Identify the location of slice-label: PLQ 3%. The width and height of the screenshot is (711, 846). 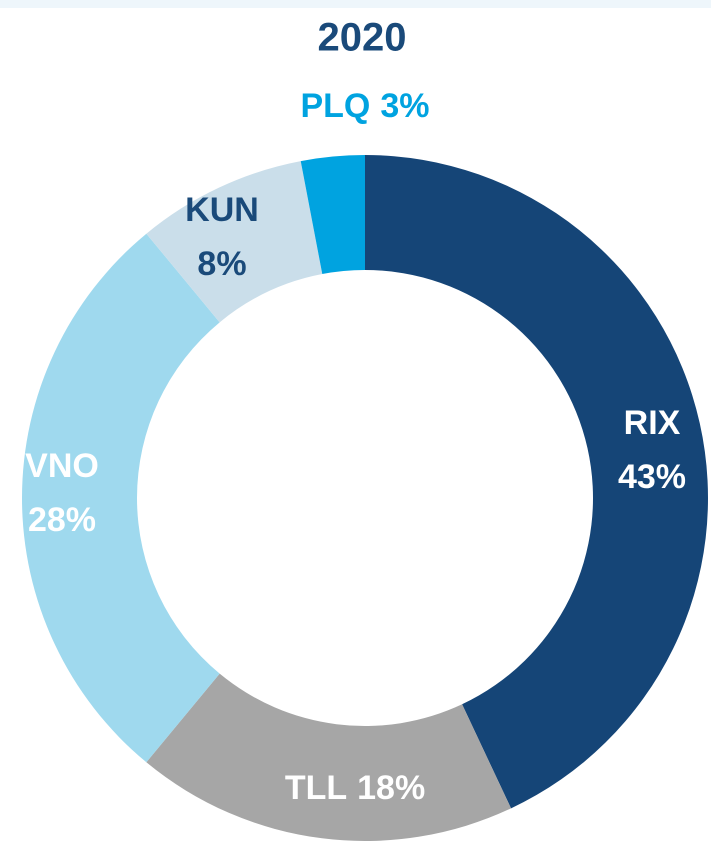
(364, 106).